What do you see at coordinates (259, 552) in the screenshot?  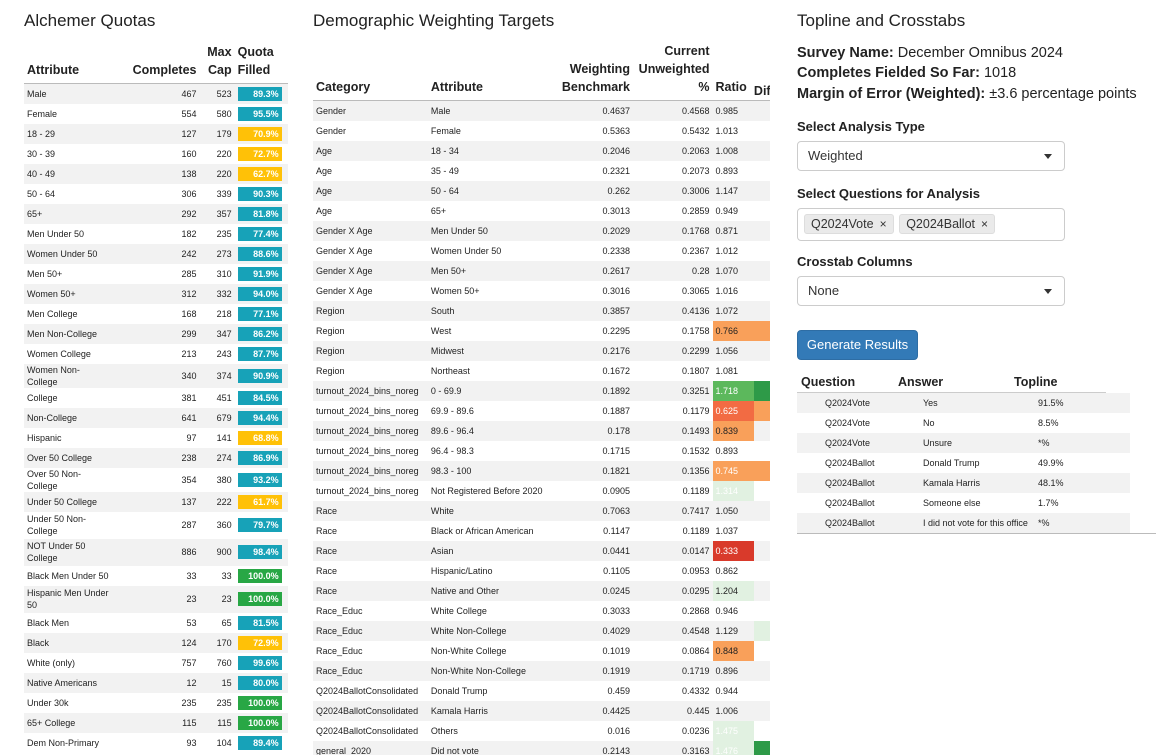 I see `quota-filled-bar: 98.4%` at bounding box center [259, 552].